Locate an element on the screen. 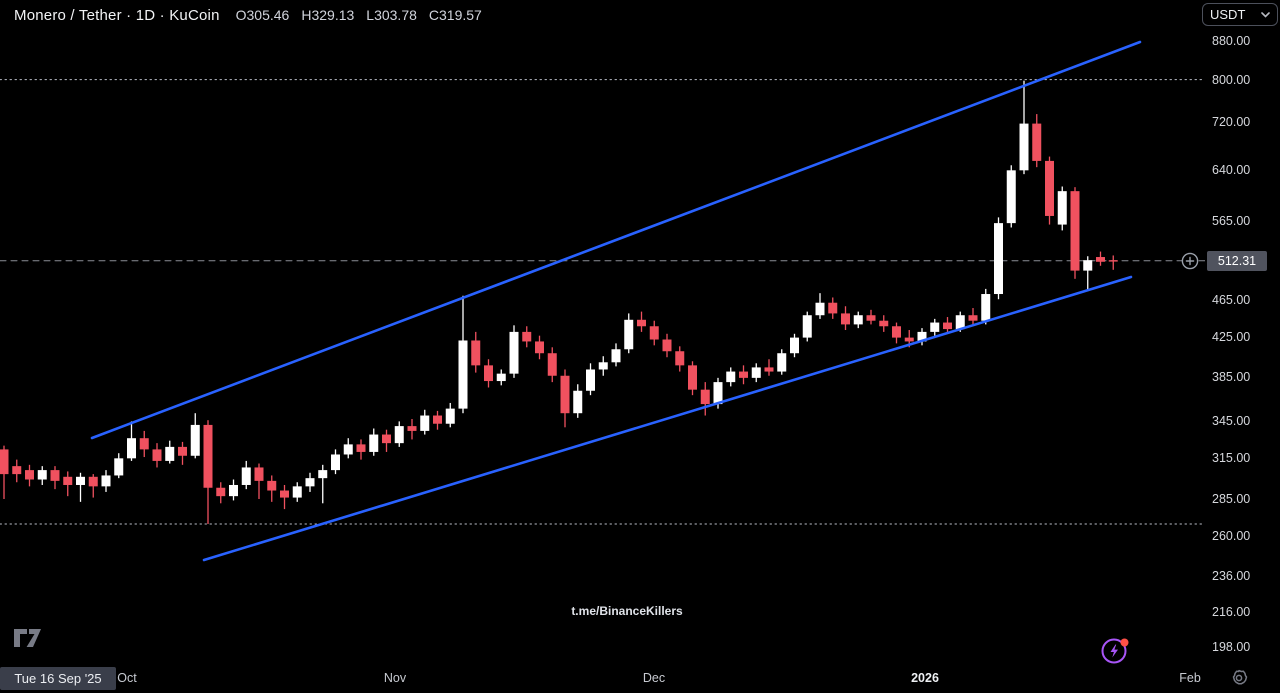 This screenshot has width=1280, height=693. lightning-icon is located at coordinates (1115, 651).